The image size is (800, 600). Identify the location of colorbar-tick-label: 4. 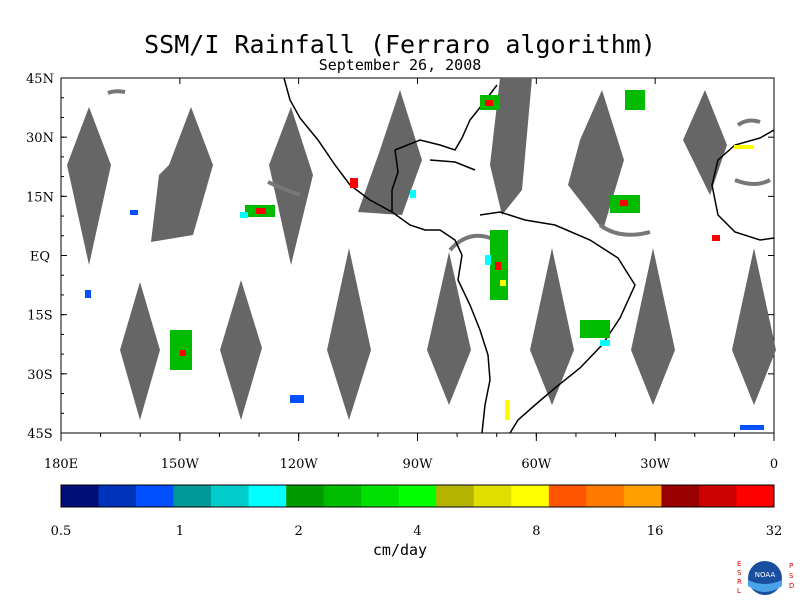
(417, 531).